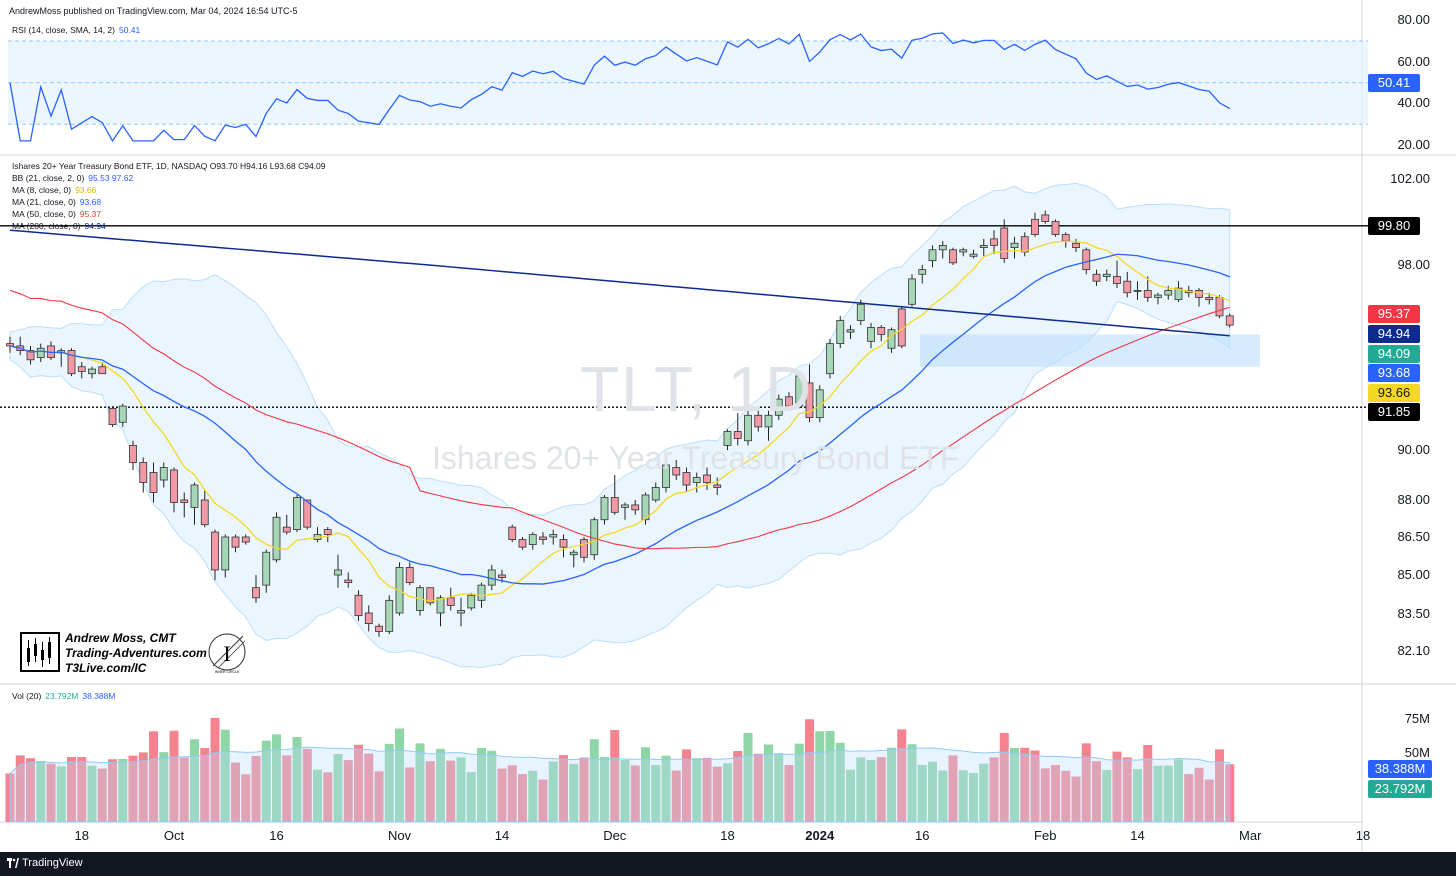 Image resolution: width=1456 pixels, height=876 pixels. Describe the element at coordinates (136, 653) in the screenshot. I see `brand-site: Trading-Adventures.com` at that location.